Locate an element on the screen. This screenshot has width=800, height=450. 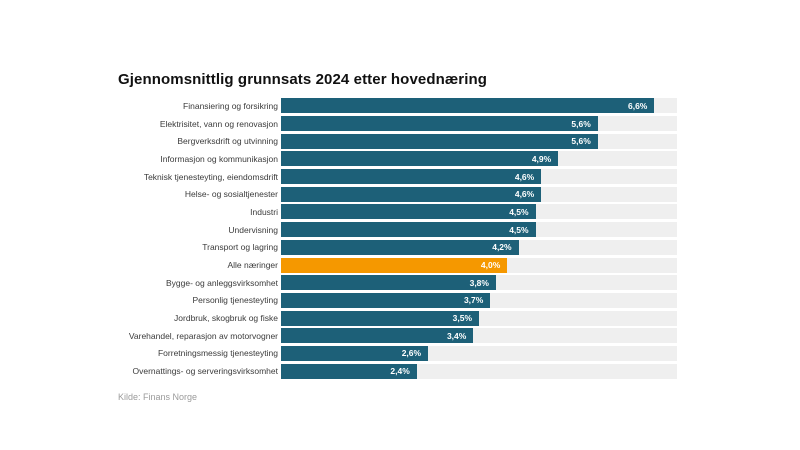
chart-row: Alle næringer 4,0% is located at coordinates (397, 265).